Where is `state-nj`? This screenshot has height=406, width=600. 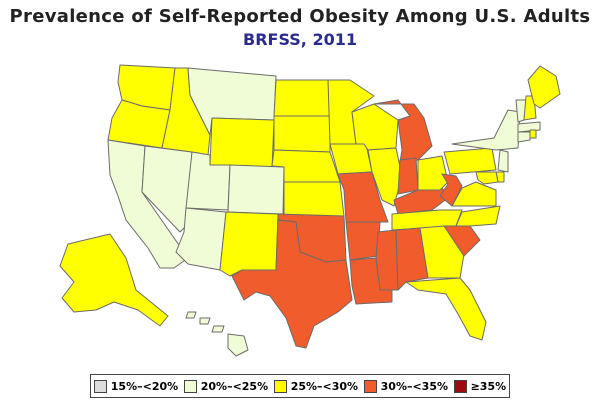
state-nj is located at coordinates (503, 161).